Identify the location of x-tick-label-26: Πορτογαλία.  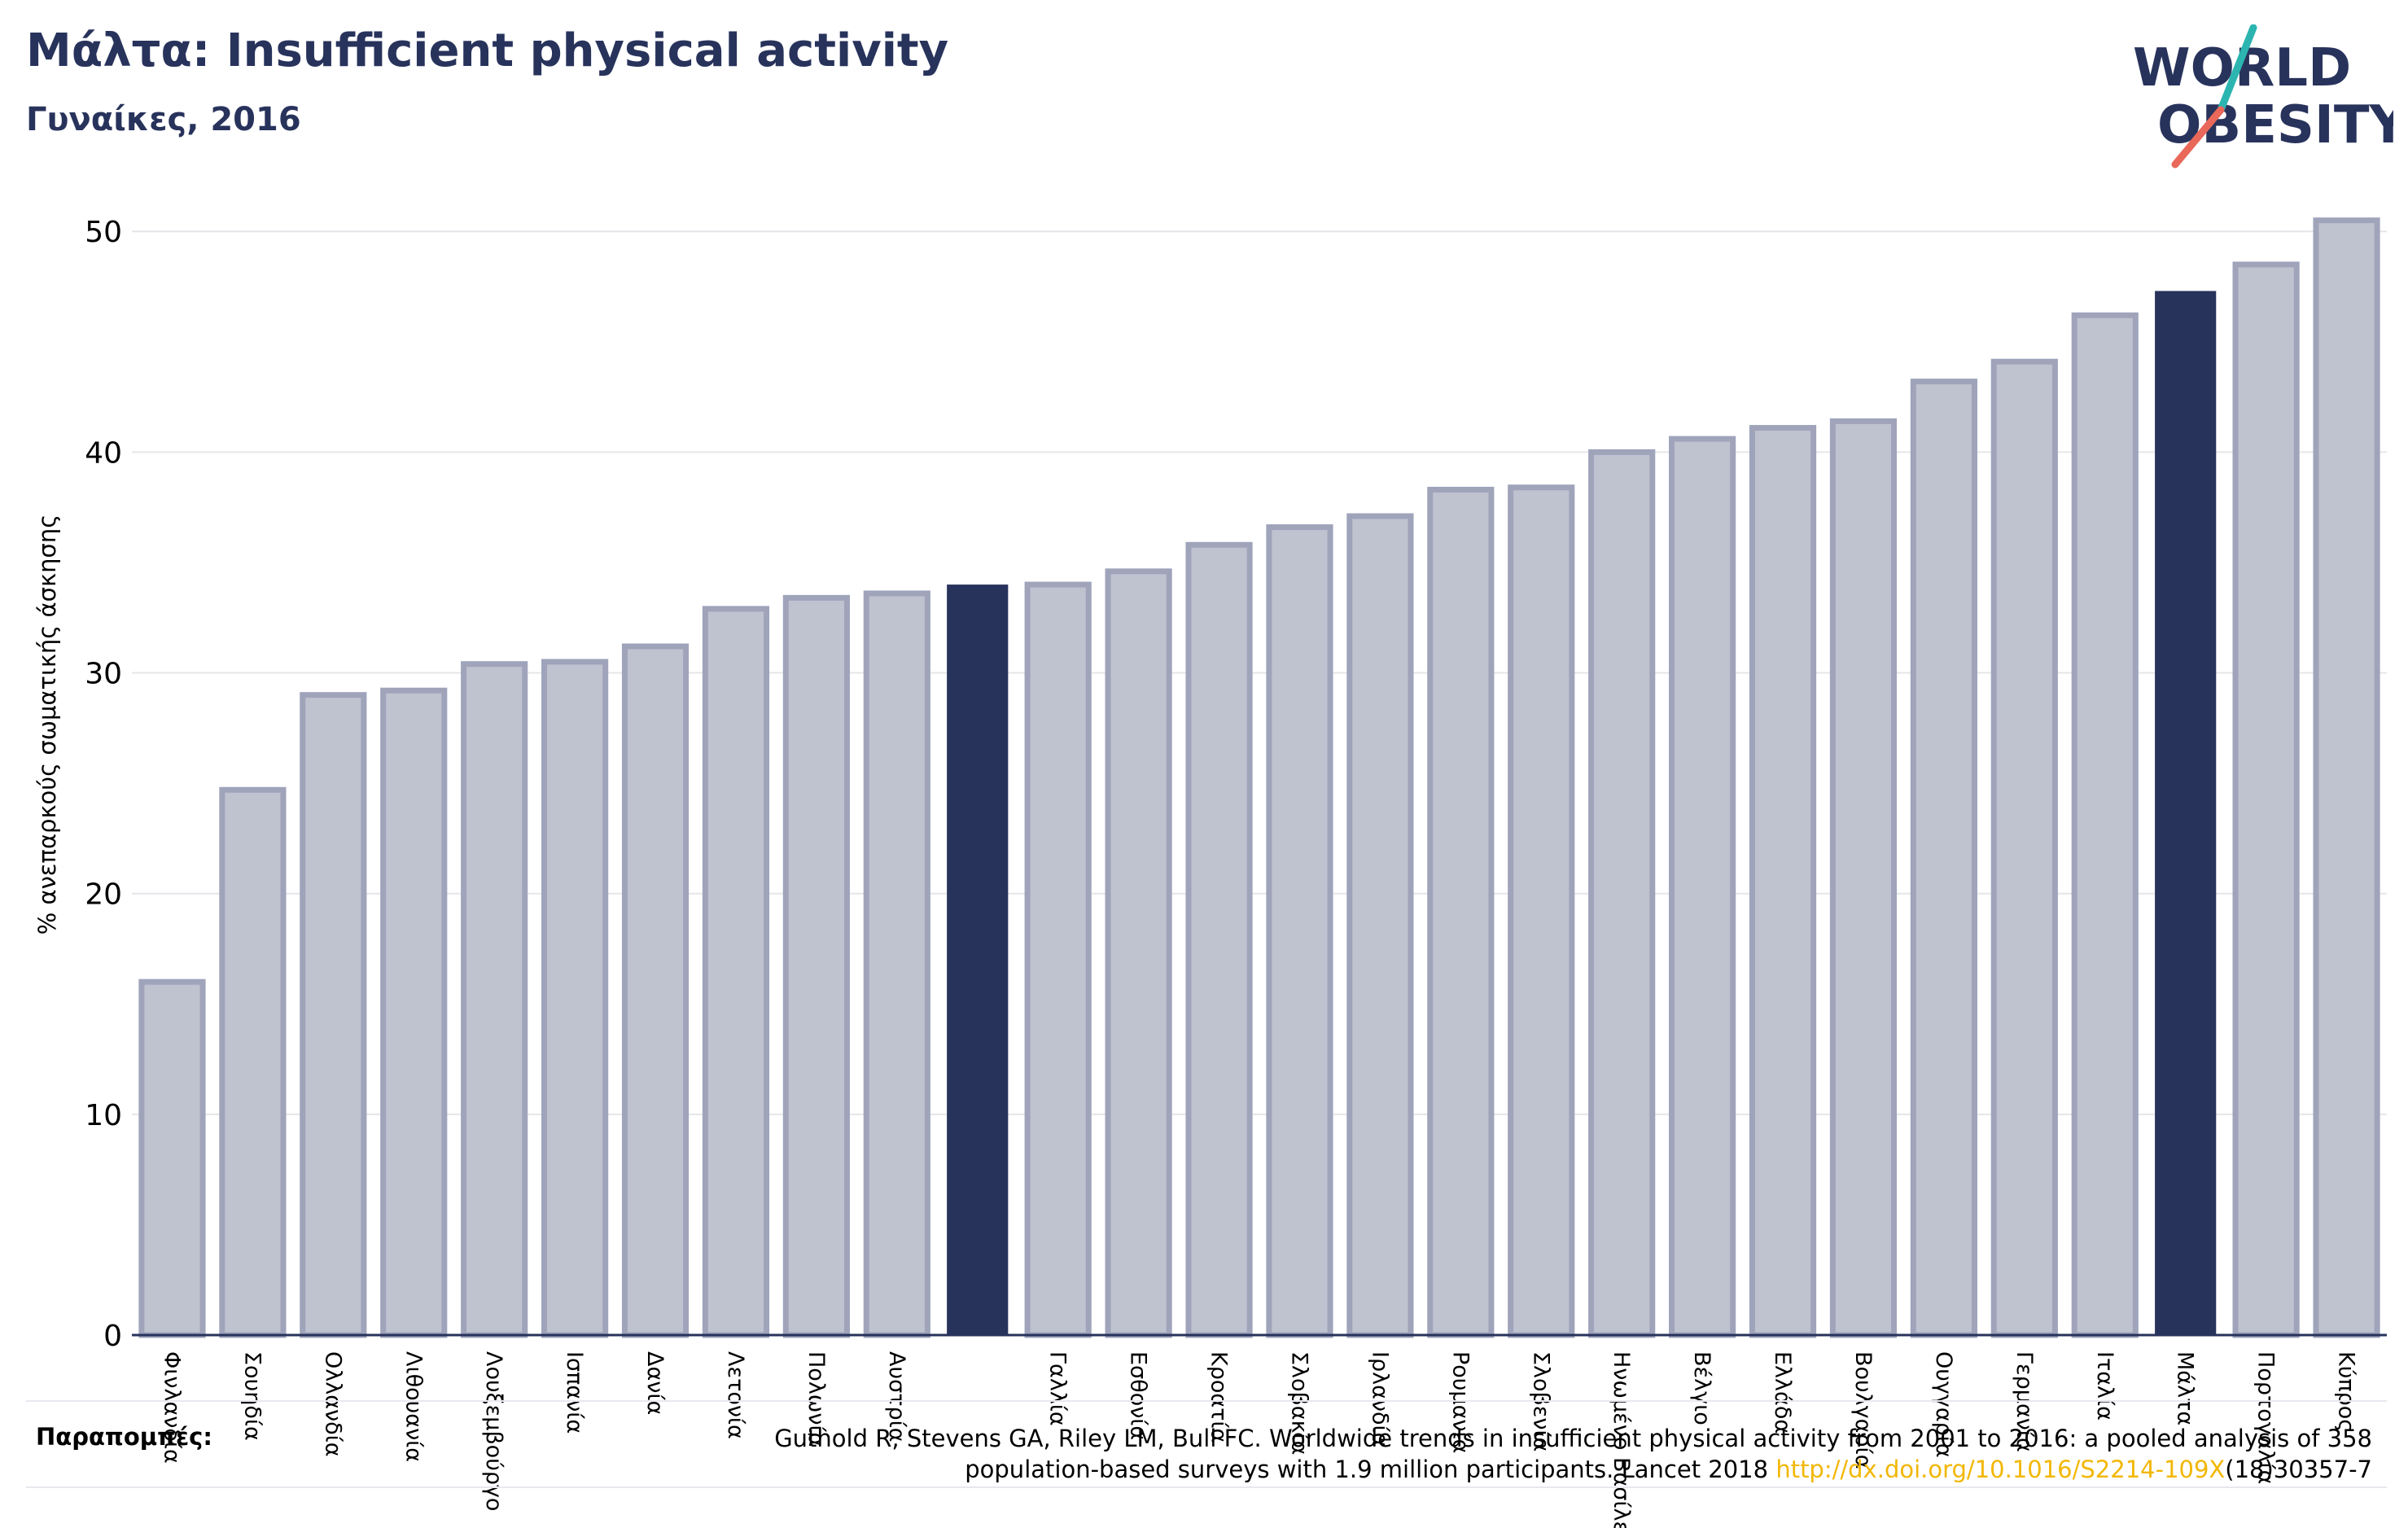
(2266, 1417).